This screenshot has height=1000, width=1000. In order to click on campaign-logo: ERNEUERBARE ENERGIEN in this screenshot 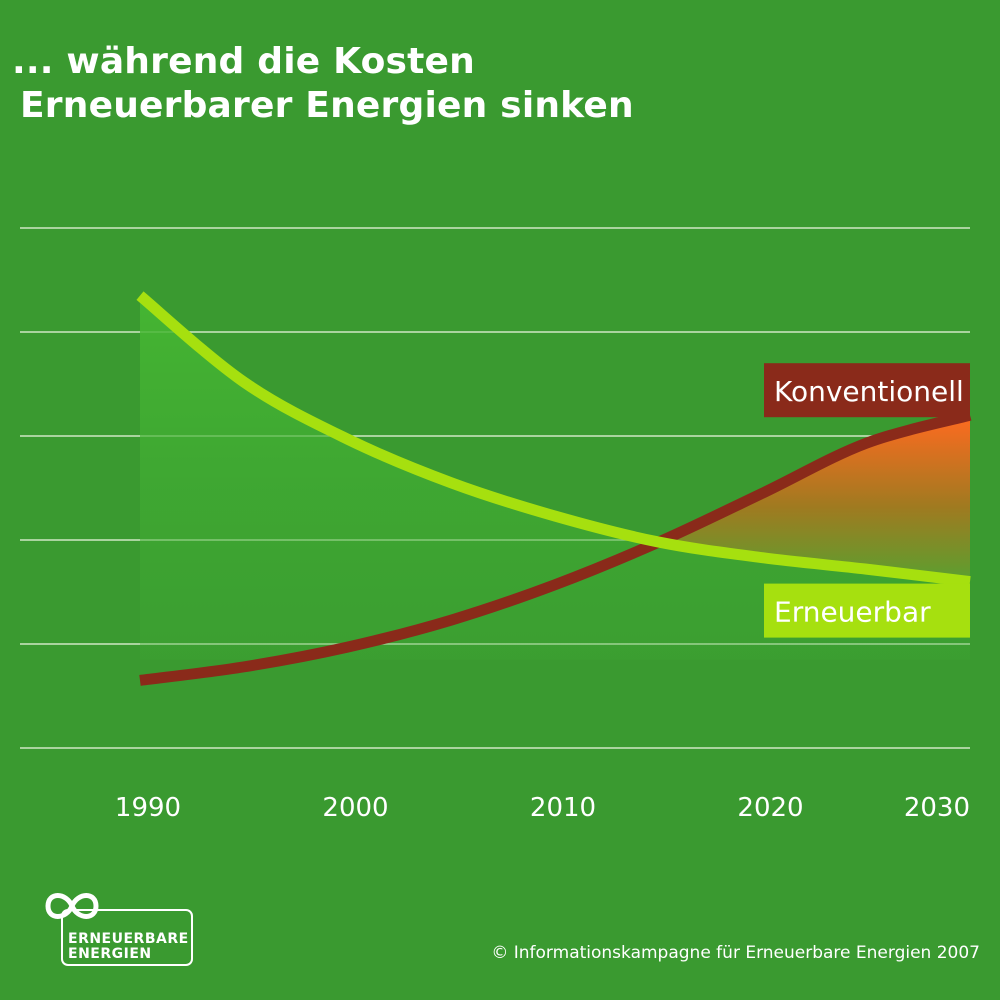, I will do `click(116, 925)`.